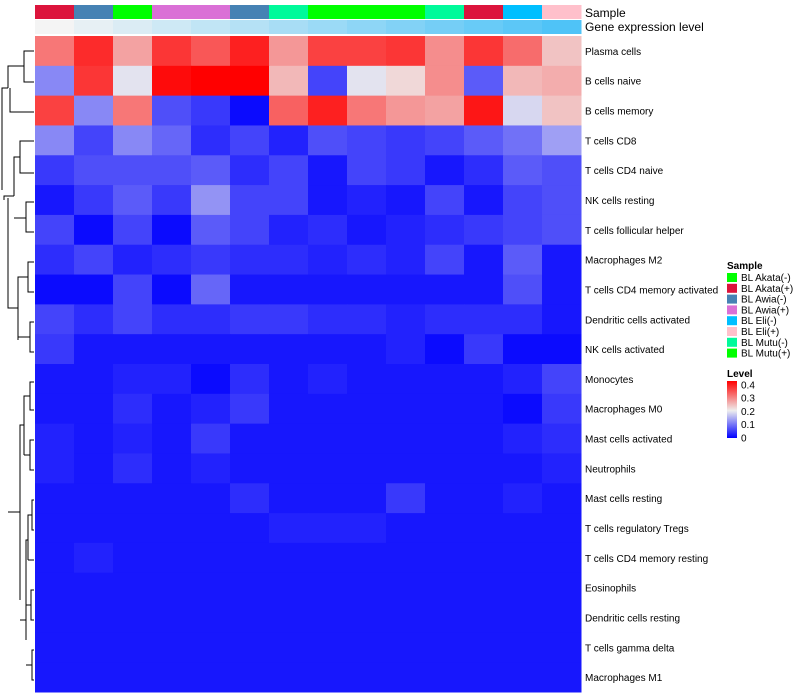 The width and height of the screenshot is (800, 700). Describe the element at coordinates (624, 171) in the screenshot. I see `row-label: T cells CD4 naive` at that location.